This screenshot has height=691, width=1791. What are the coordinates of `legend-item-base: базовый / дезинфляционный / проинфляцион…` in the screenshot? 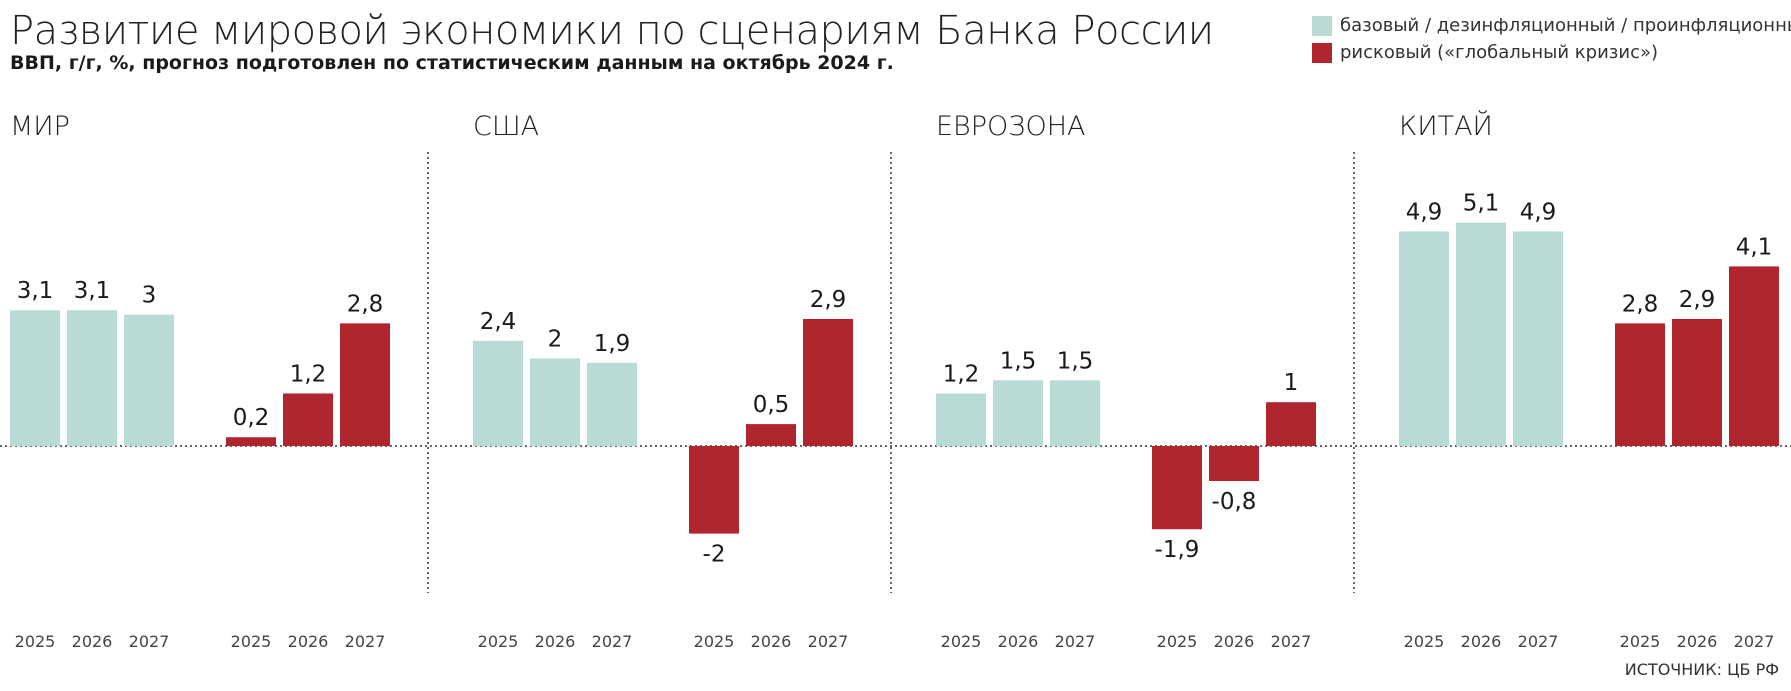 It's located at (1551, 25).